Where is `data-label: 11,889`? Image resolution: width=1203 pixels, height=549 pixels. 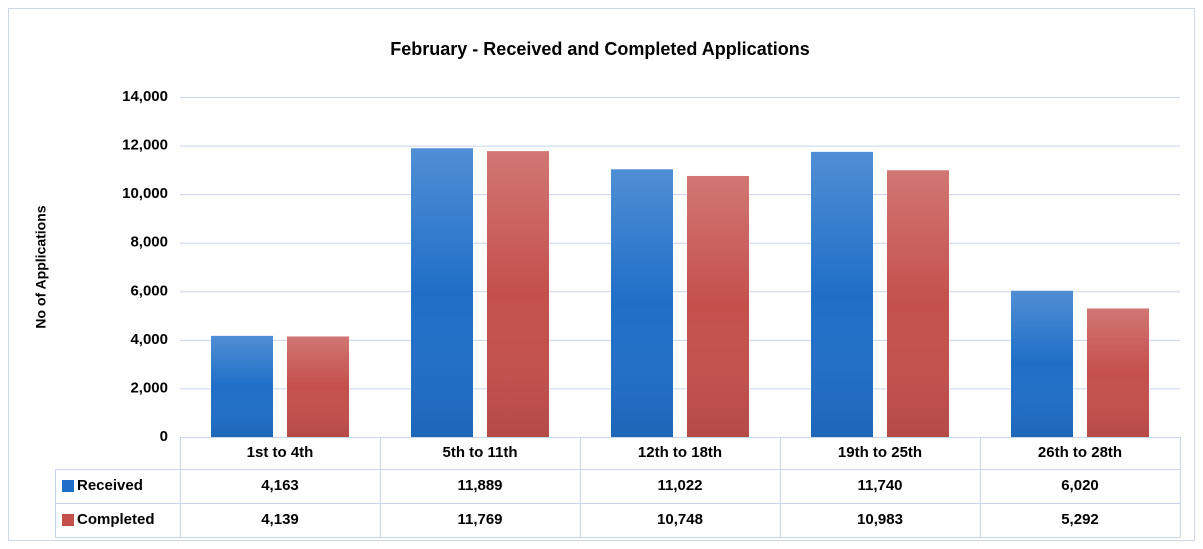
data-label: 11,889 is located at coordinates (479, 485).